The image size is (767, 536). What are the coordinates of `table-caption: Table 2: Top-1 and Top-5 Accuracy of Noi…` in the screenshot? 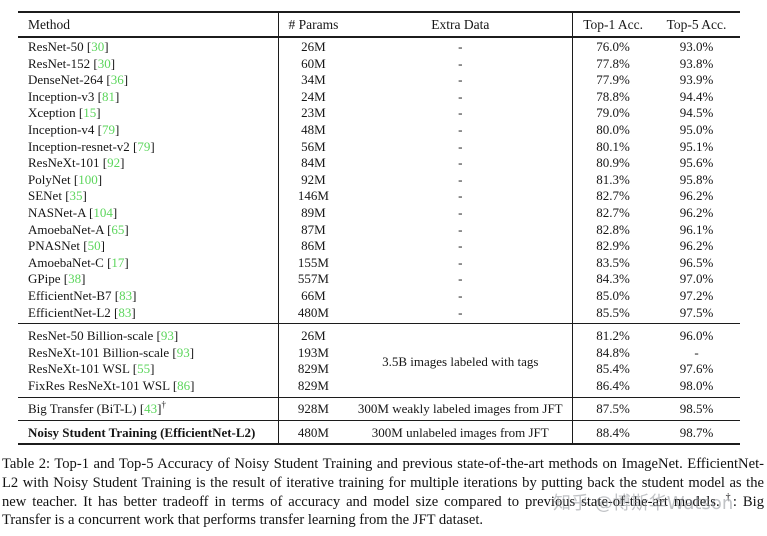 It's located at (383, 492).